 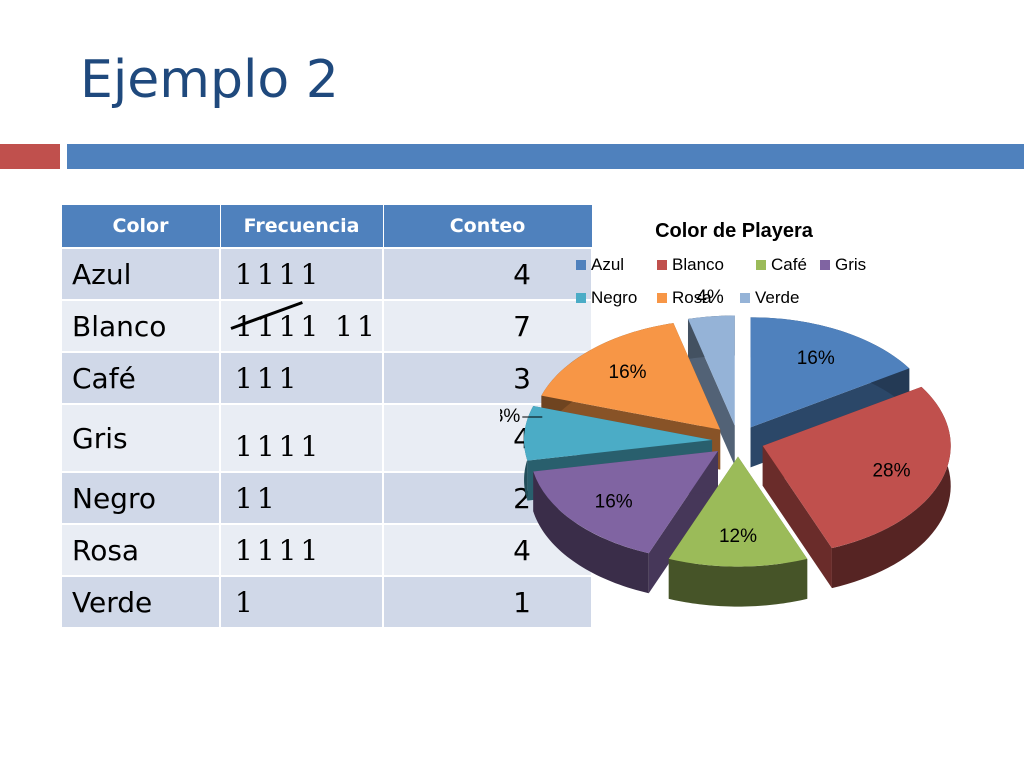 I want to click on legend-label-cafe: Café, so click(x=789, y=264).